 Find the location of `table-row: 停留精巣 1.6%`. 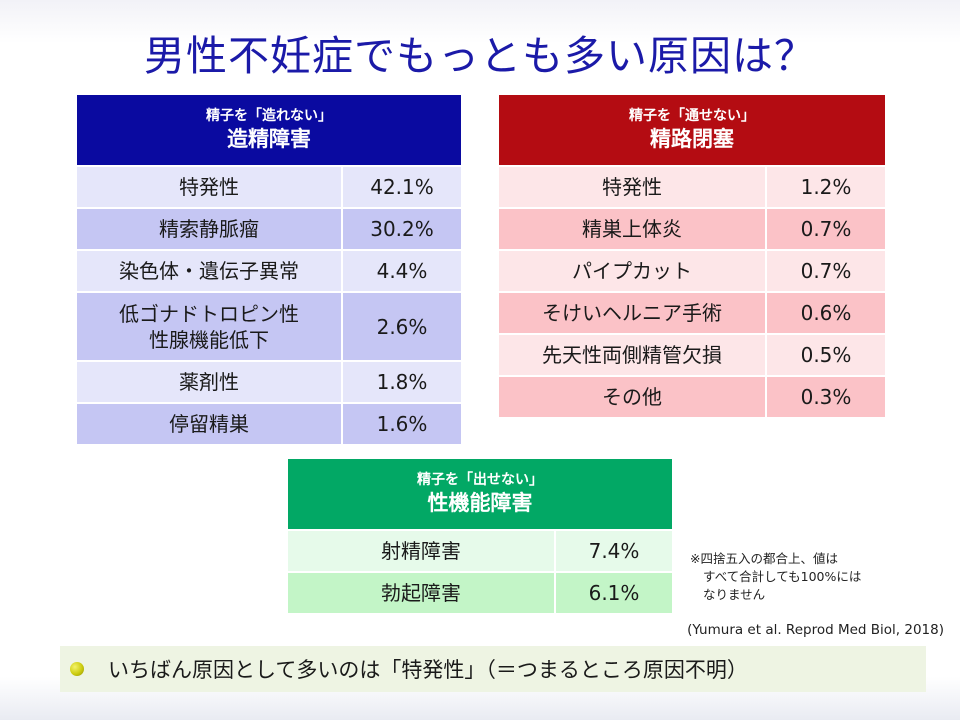

table-row: 停留精巣 1.6% is located at coordinates (269, 423).